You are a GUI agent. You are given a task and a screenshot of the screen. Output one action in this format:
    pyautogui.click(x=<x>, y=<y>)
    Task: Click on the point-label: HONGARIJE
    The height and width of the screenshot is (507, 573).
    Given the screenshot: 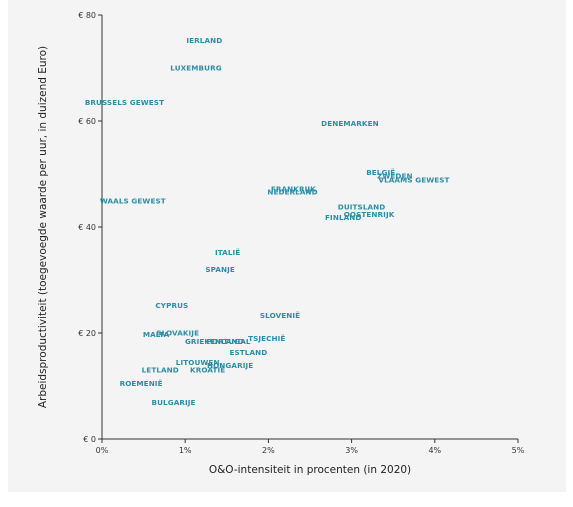 What is the action you would take?
    pyautogui.click(x=230, y=365)
    